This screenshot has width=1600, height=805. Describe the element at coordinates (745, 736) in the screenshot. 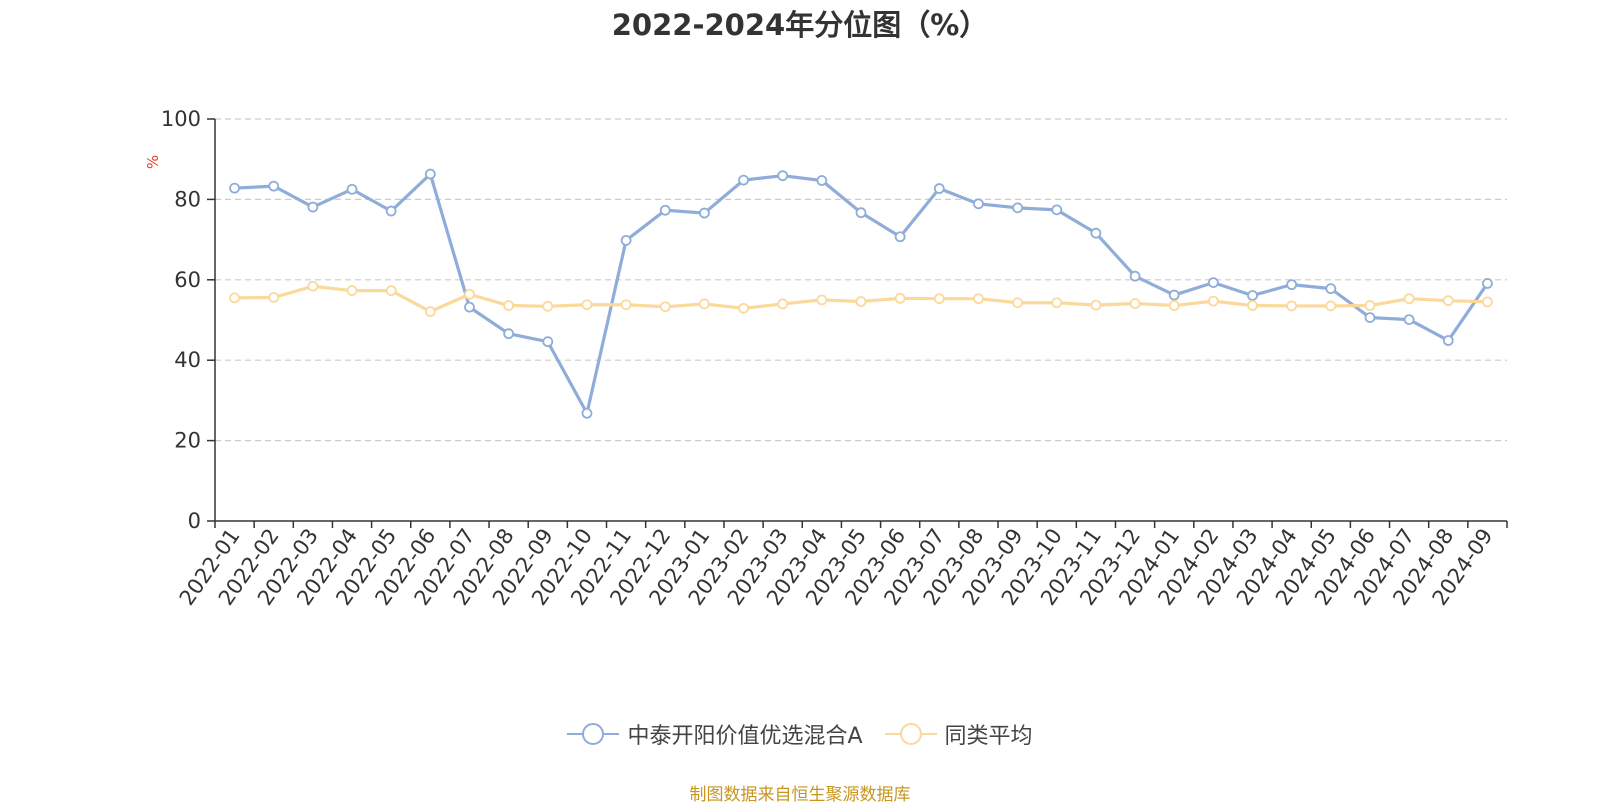

I see `legend-label-fund: 中泰开阳价值优选混合A` at that location.